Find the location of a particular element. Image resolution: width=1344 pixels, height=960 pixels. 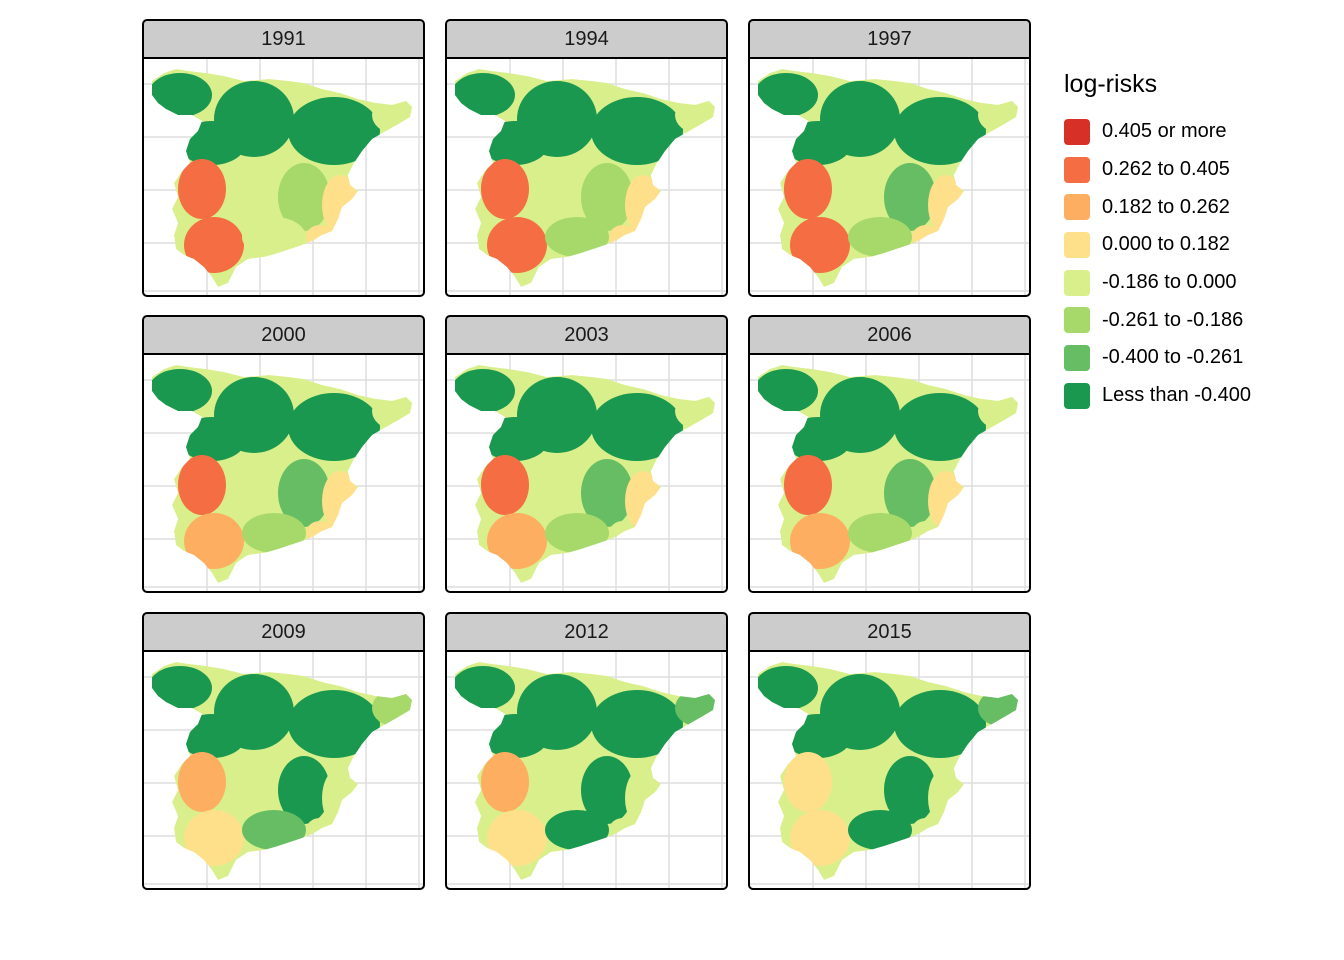

legend-item: 0.000 to 0.182 is located at coordinates (1157, 245).